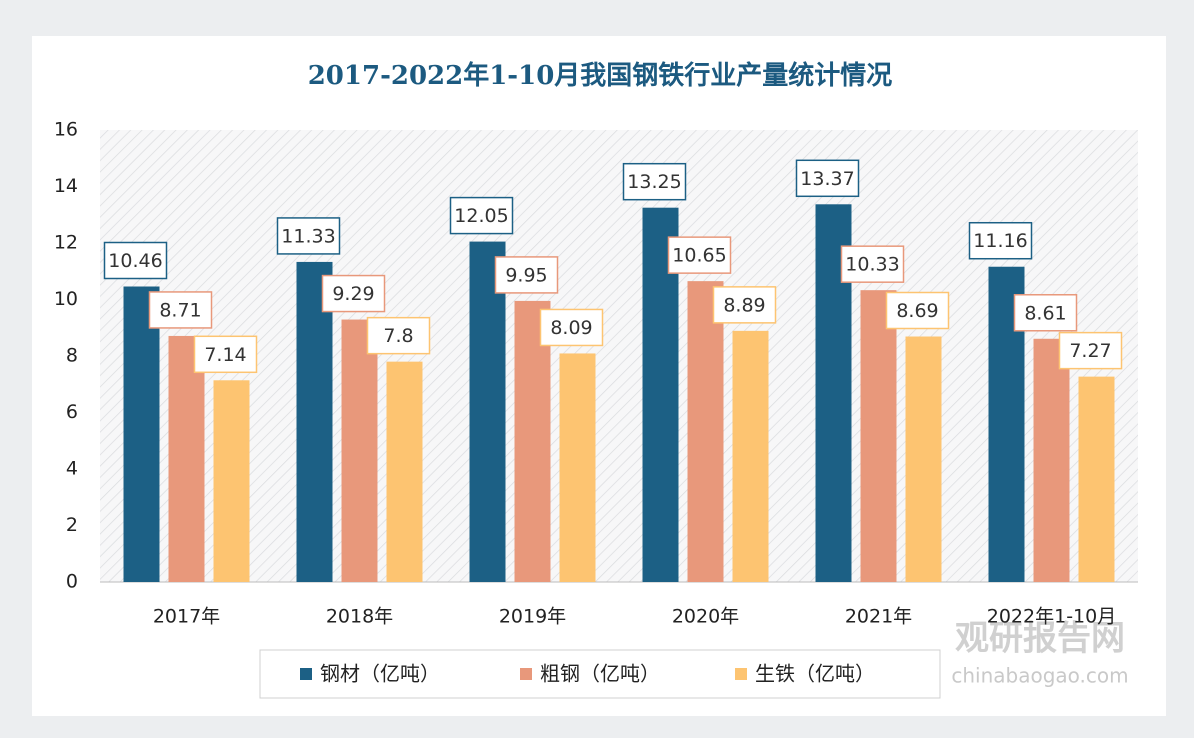  I want to click on x-tick-label: 2020年, so click(705, 617).